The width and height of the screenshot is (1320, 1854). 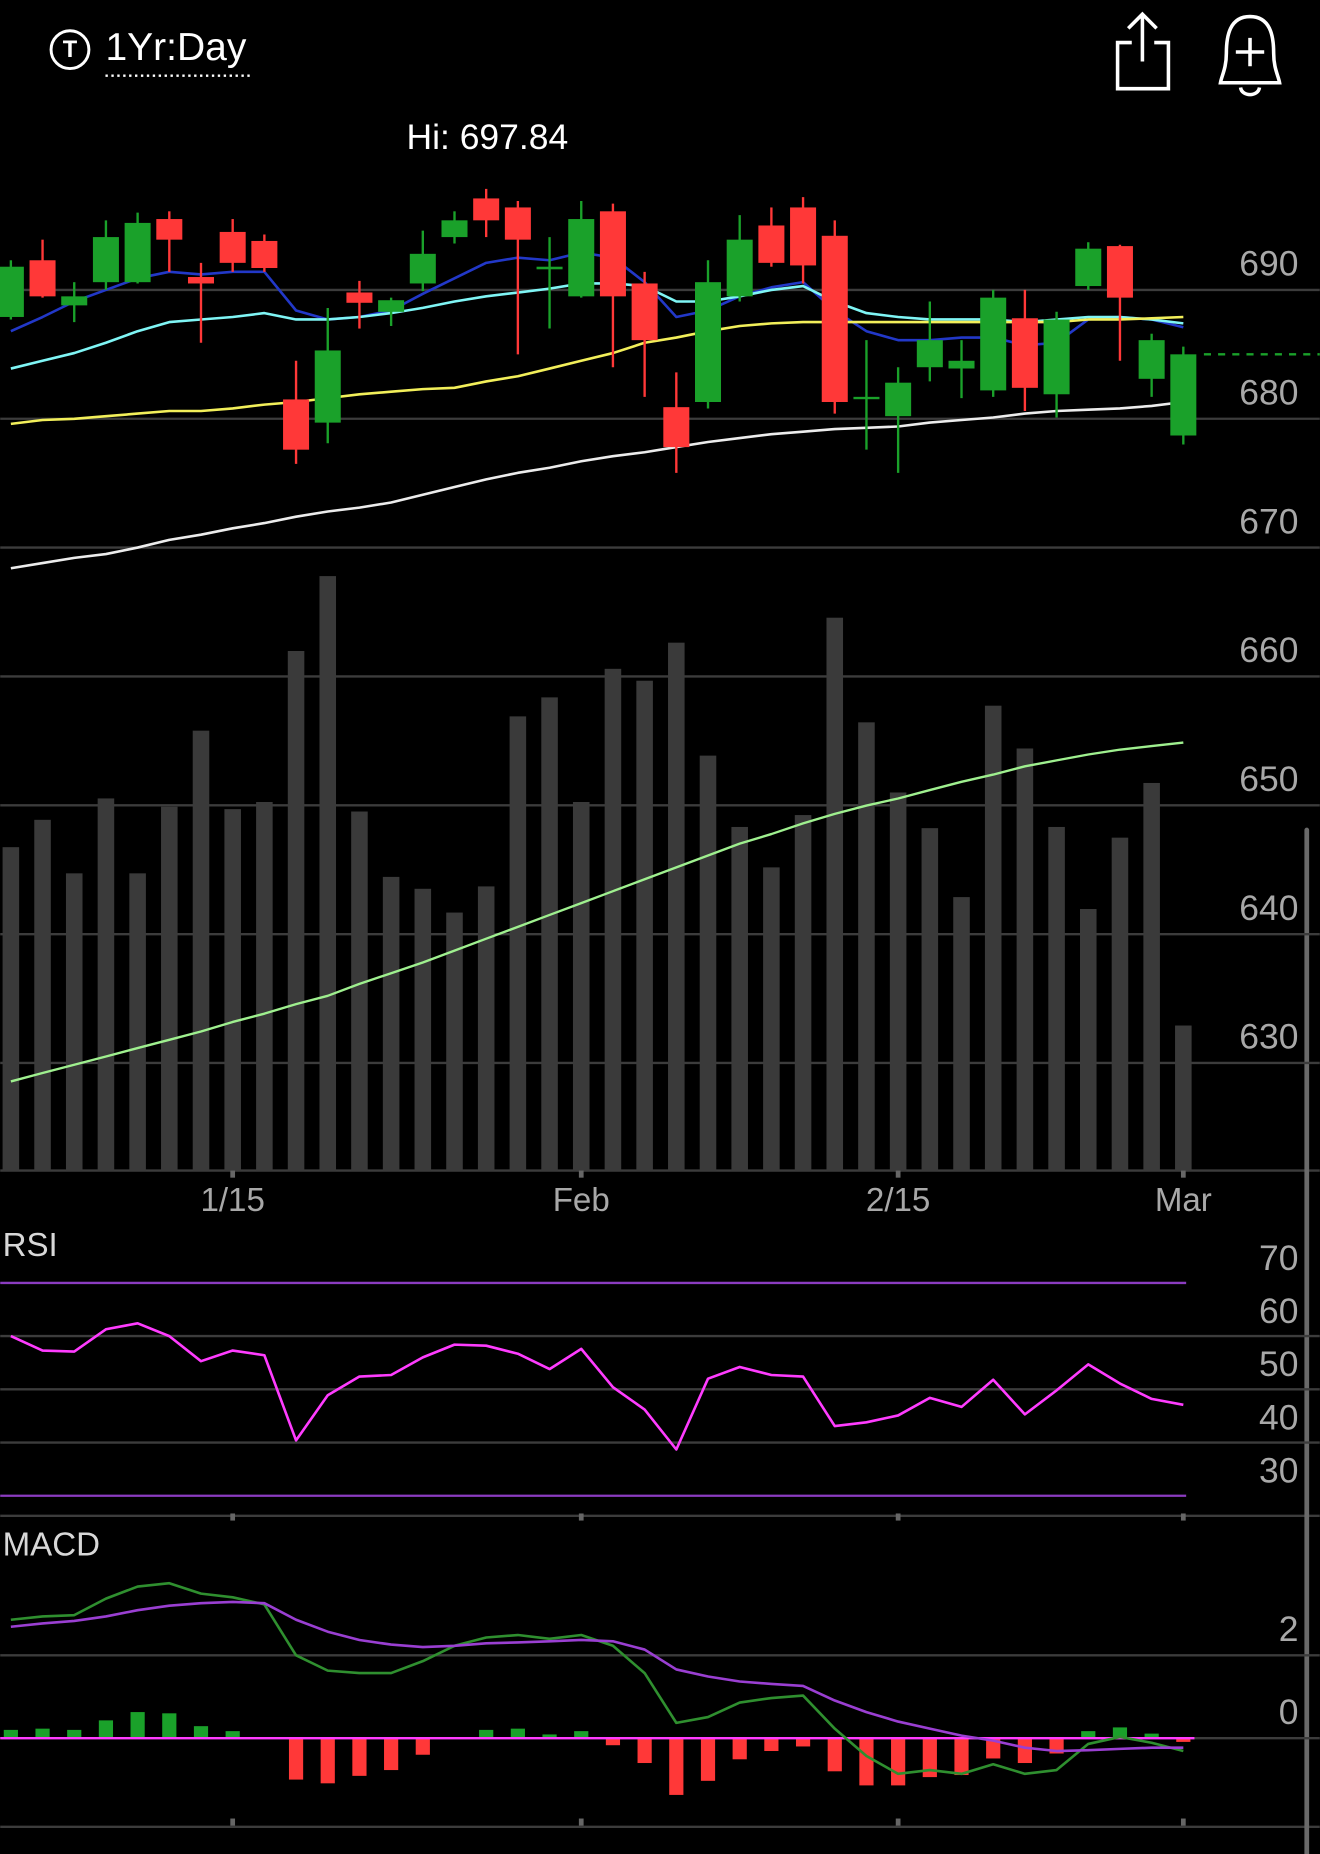 What do you see at coordinates (1268, 264) in the screenshot?
I see `y-tick-label: 690` at bounding box center [1268, 264].